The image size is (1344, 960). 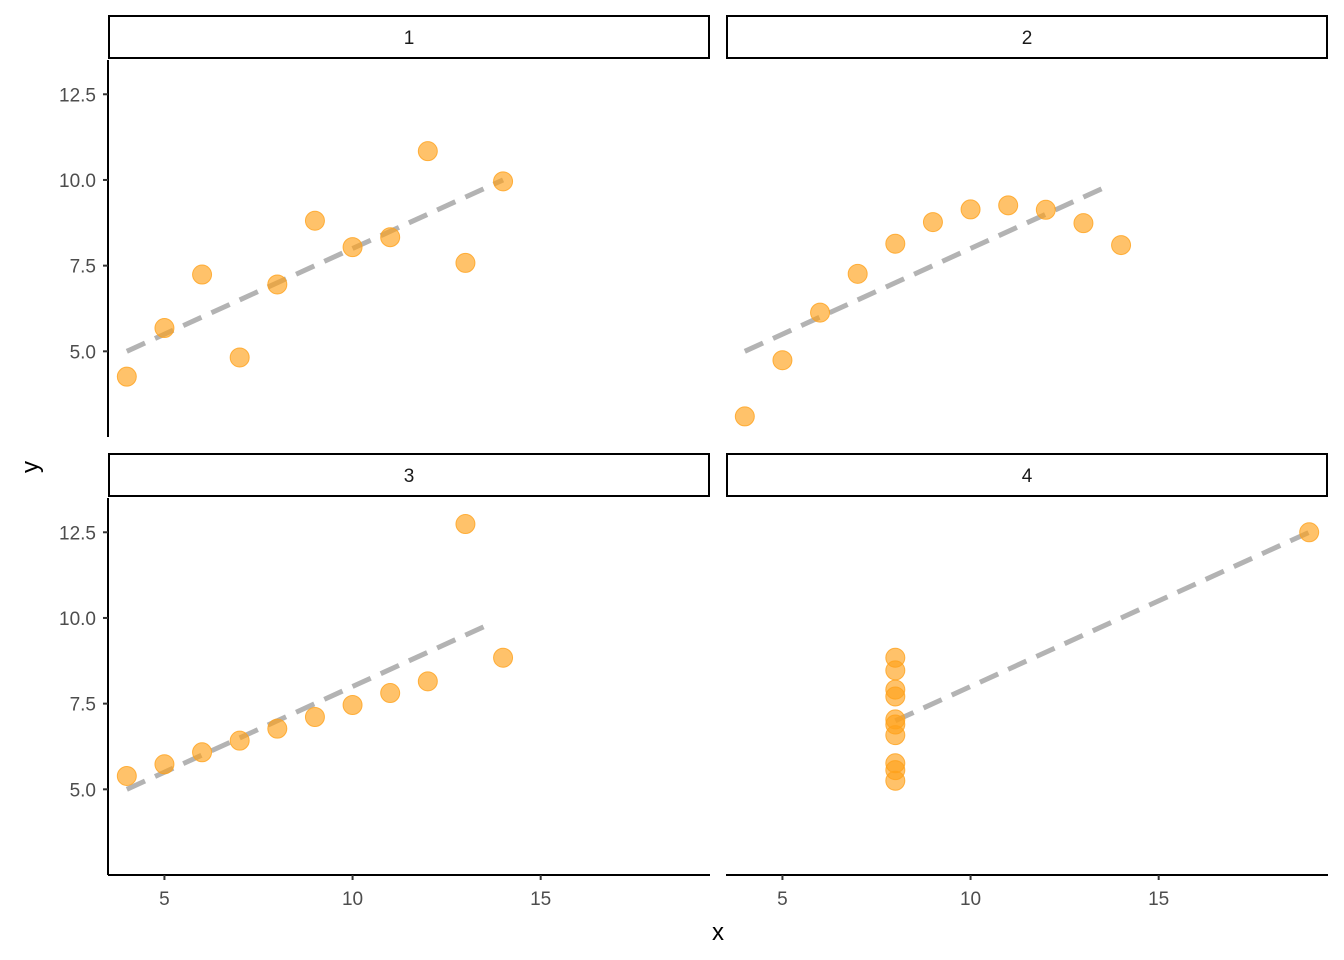 I want to click on x-axis-title: x, so click(x=718, y=932).